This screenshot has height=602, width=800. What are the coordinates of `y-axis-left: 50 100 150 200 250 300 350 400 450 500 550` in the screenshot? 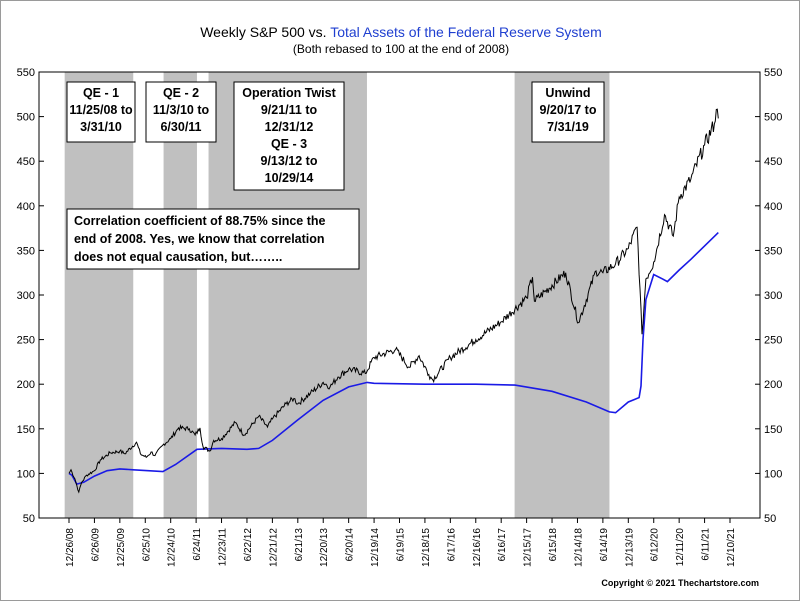 It's located at (30, 296).